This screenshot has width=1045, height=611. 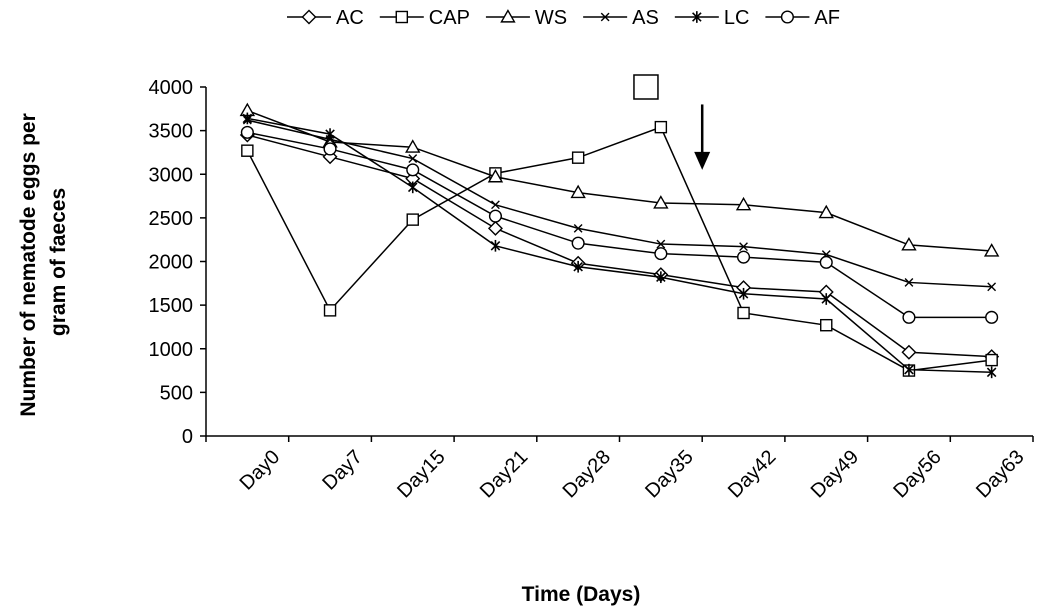 I want to click on legend-item-lc: LC, so click(x=712, y=18).